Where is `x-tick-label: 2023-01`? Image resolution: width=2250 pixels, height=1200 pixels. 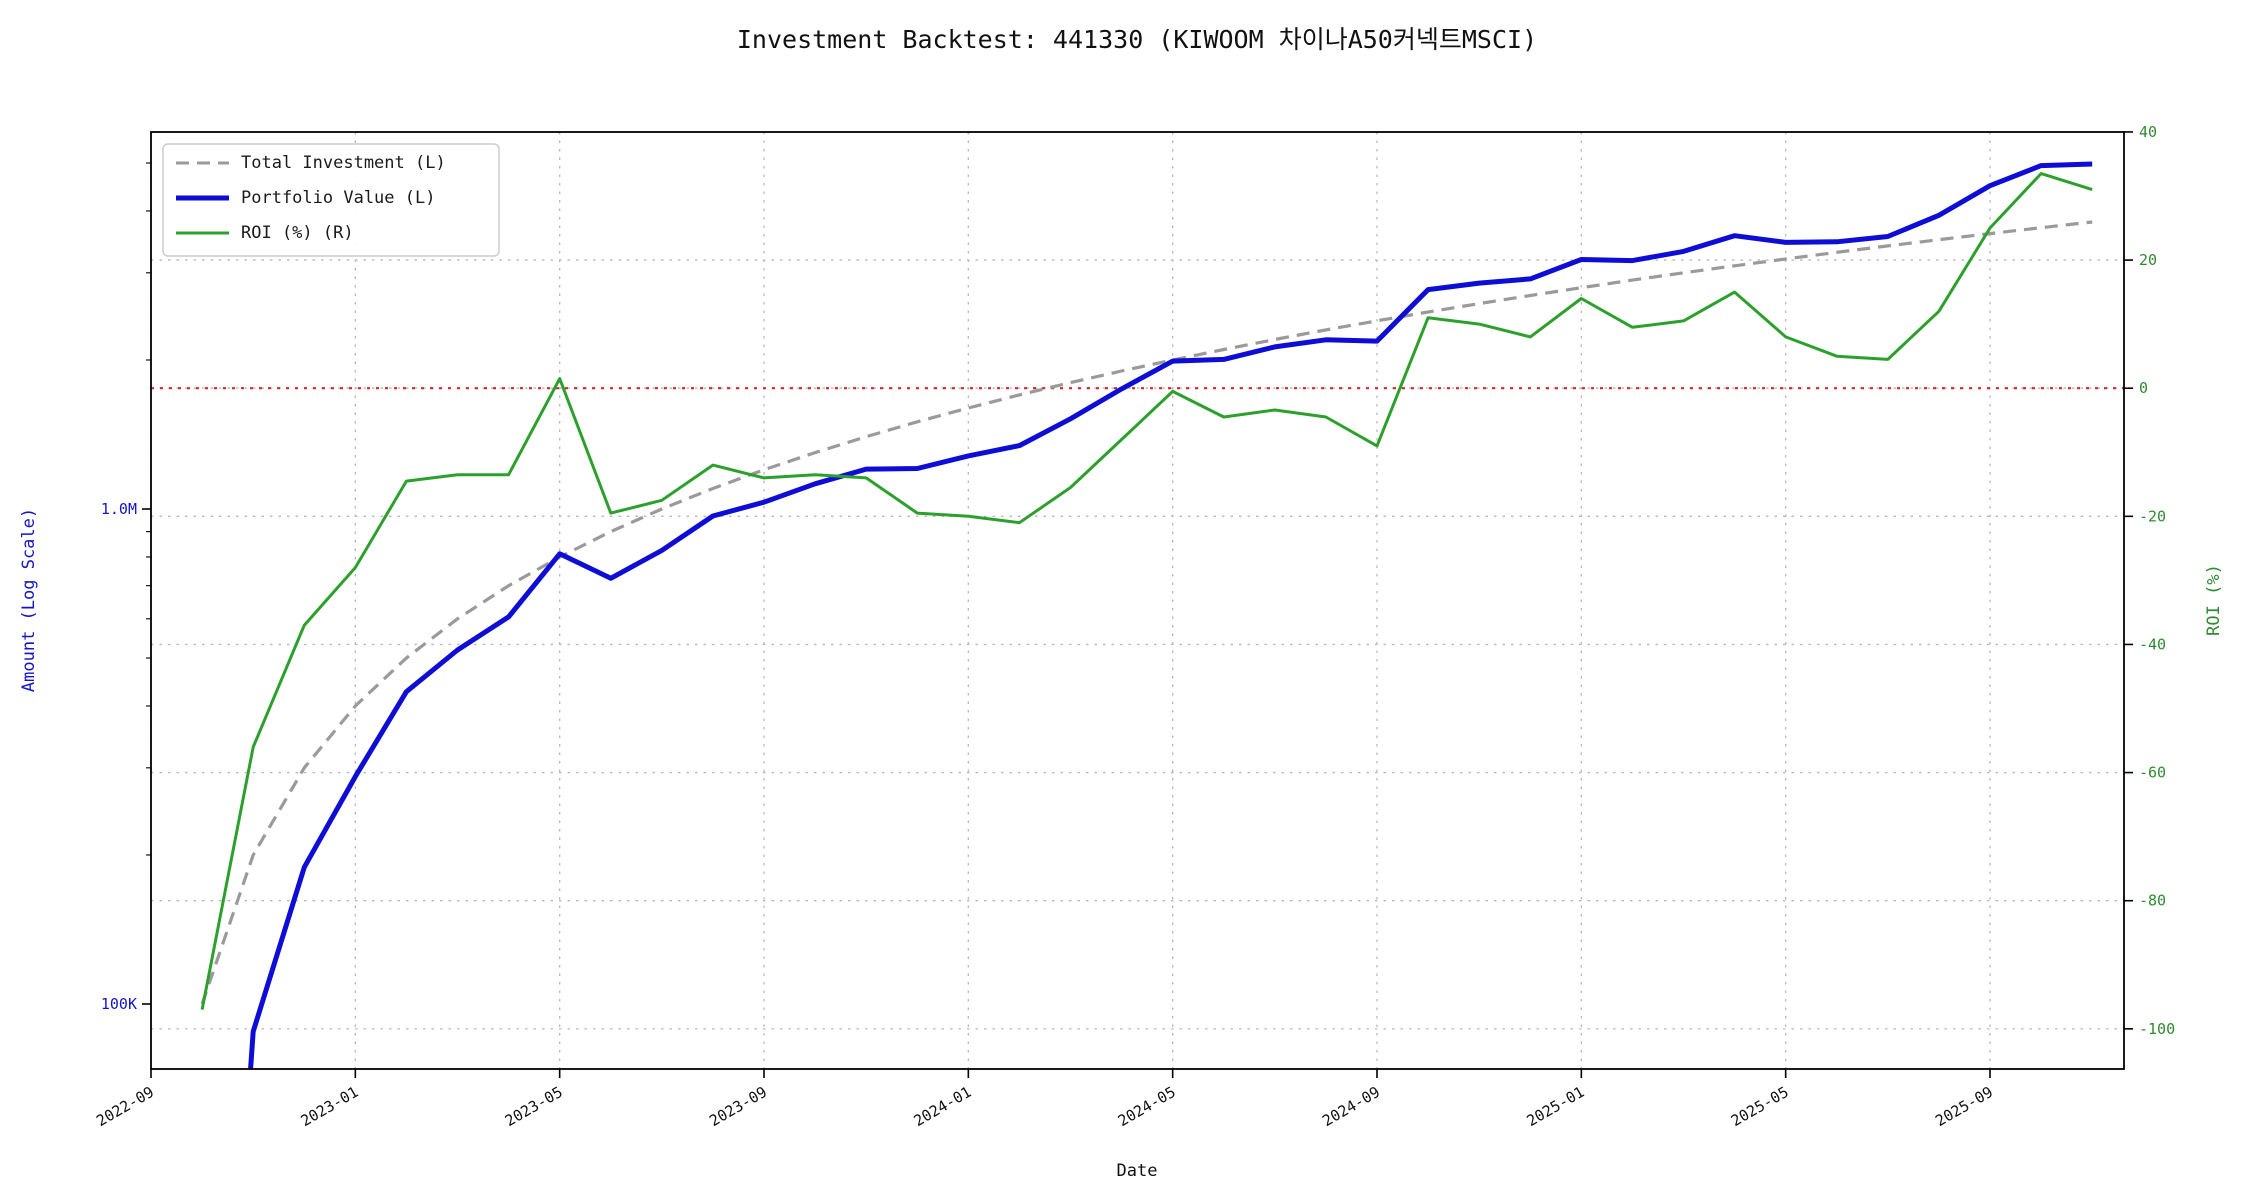 x-tick-label: 2023-01 is located at coordinates (330, 1106).